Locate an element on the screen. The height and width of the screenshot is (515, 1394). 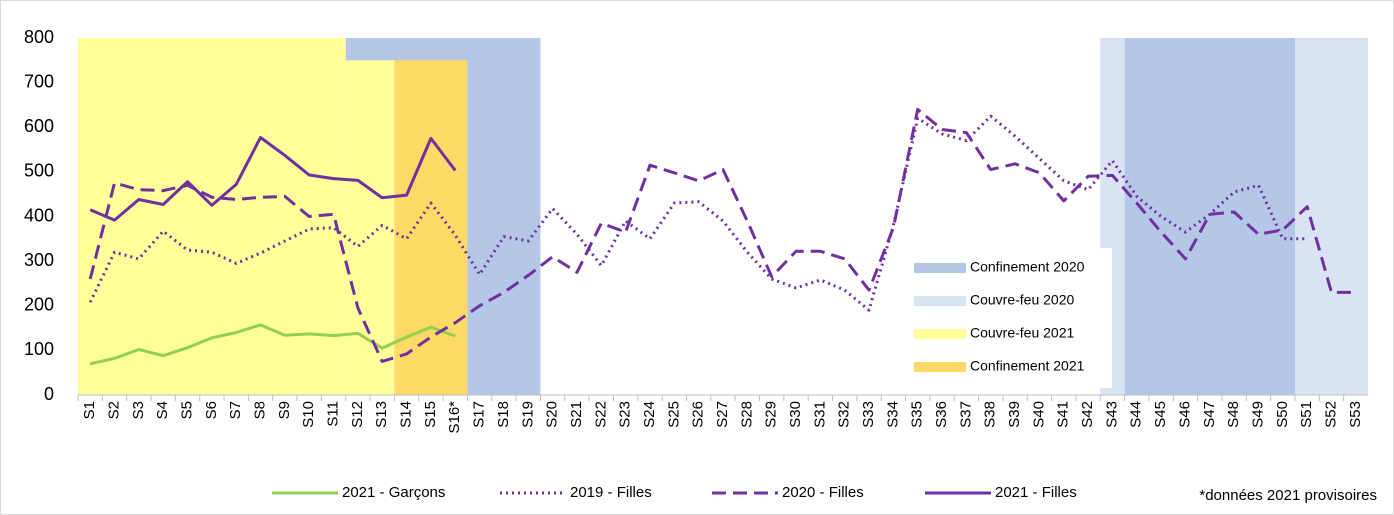
x-tick-label: S20 is located at coordinates (552, 414).